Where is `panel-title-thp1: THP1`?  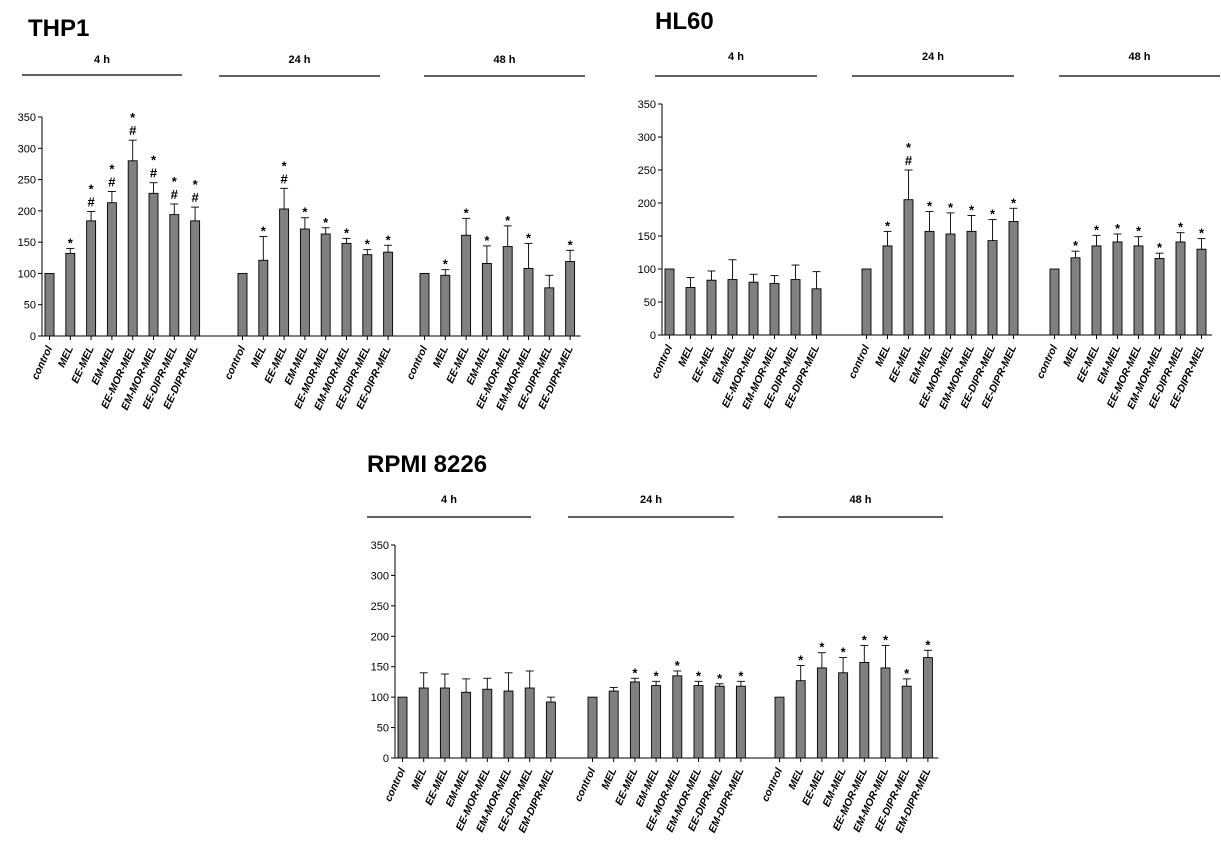
panel-title-thp1: THP1 is located at coordinates (58, 28).